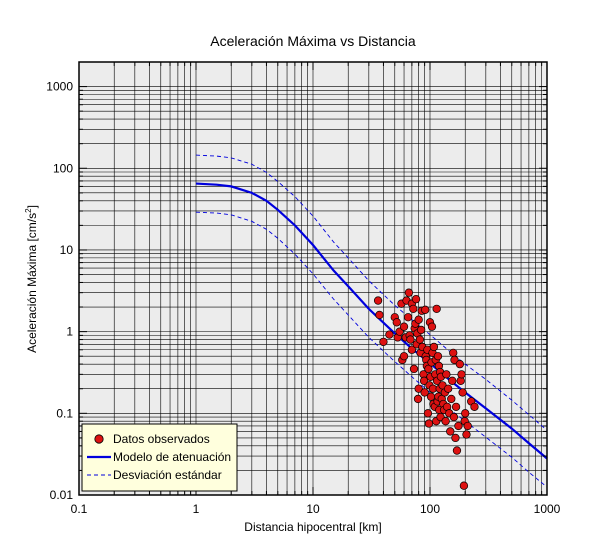  What do you see at coordinates (32, 206) in the screenshot?
I see `y-axis-title-close: ]` at bounding box center [32, 206].